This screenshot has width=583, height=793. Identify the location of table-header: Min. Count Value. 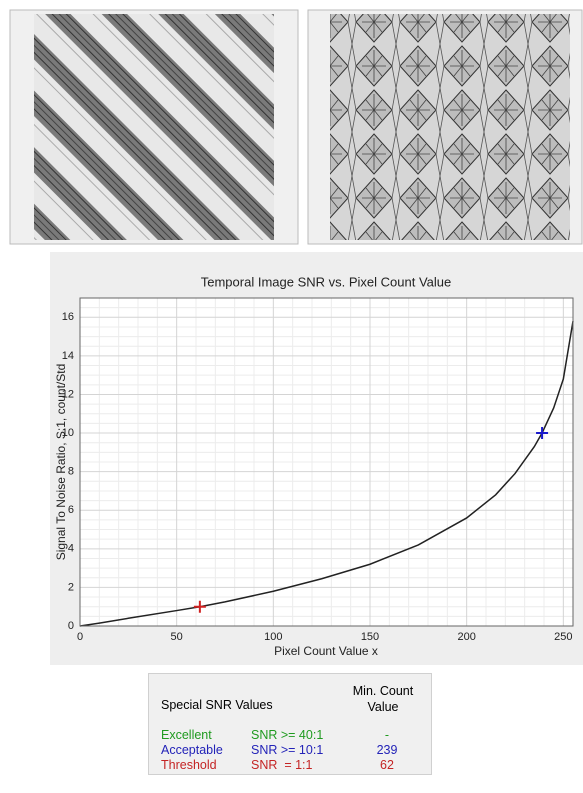
(383, 699).